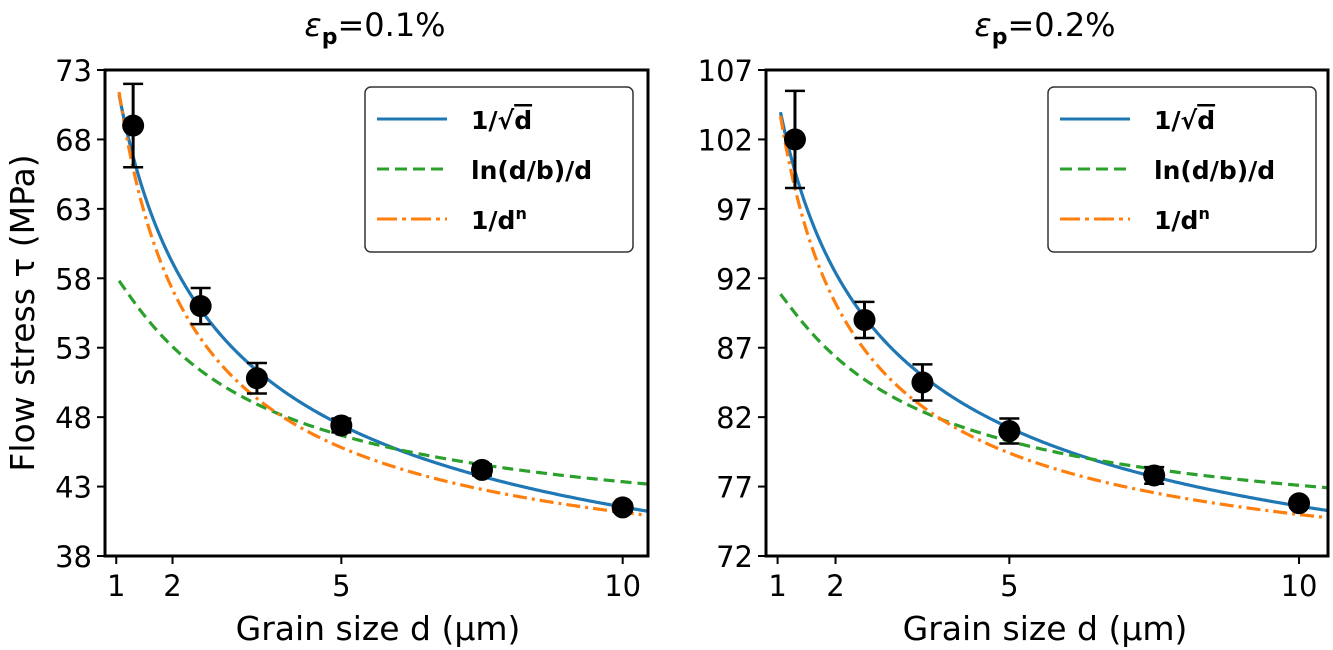 This screenshot has height=650, width=1333. What do you see at coordinates (734, 279) in the screenshot?
I see `y-tick-label: 92` at bounding box center [734, 279].